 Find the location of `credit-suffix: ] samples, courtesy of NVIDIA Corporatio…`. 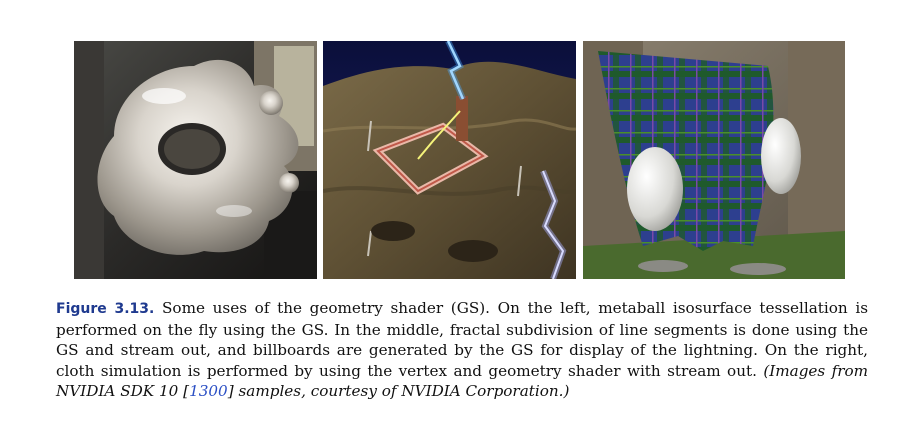

credit-suffix: ] samples, courtesy of NVIDIA Corporatio… is located at coordinates (398, 391).